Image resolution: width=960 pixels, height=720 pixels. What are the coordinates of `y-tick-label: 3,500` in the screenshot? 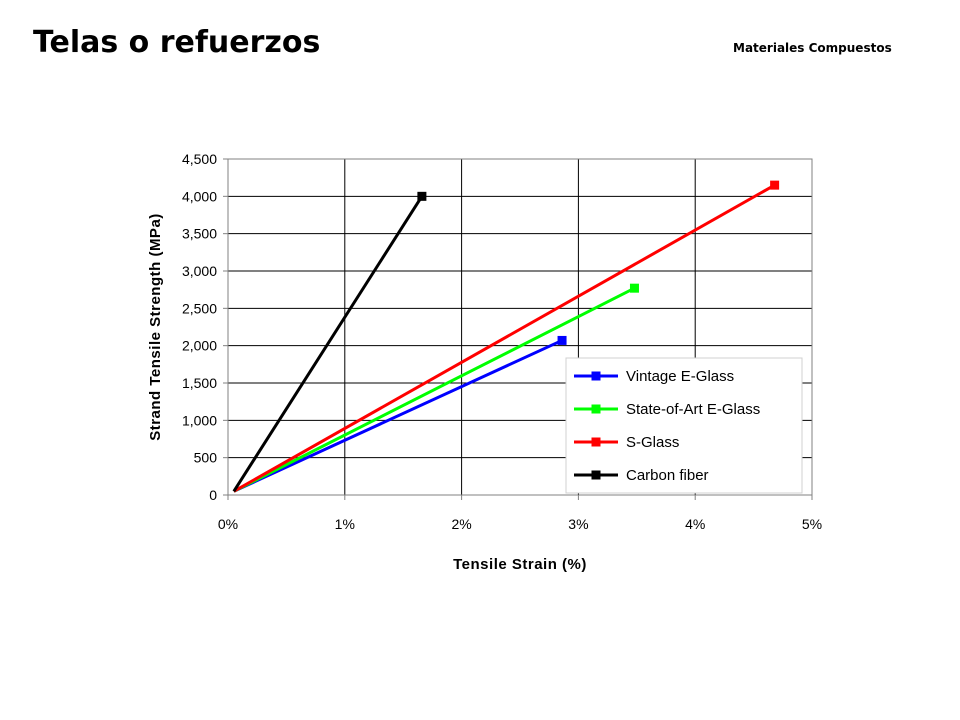 It's located at (199, 234).